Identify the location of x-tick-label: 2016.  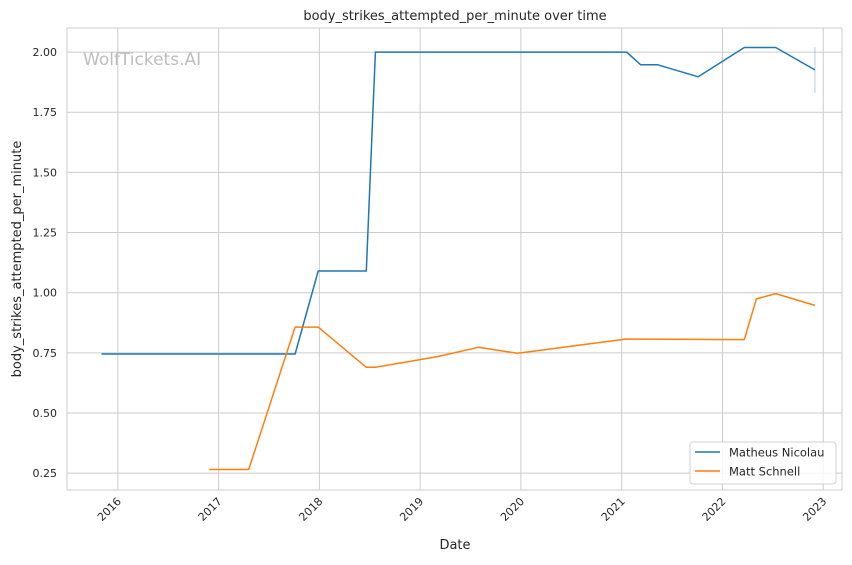
(109, 509).